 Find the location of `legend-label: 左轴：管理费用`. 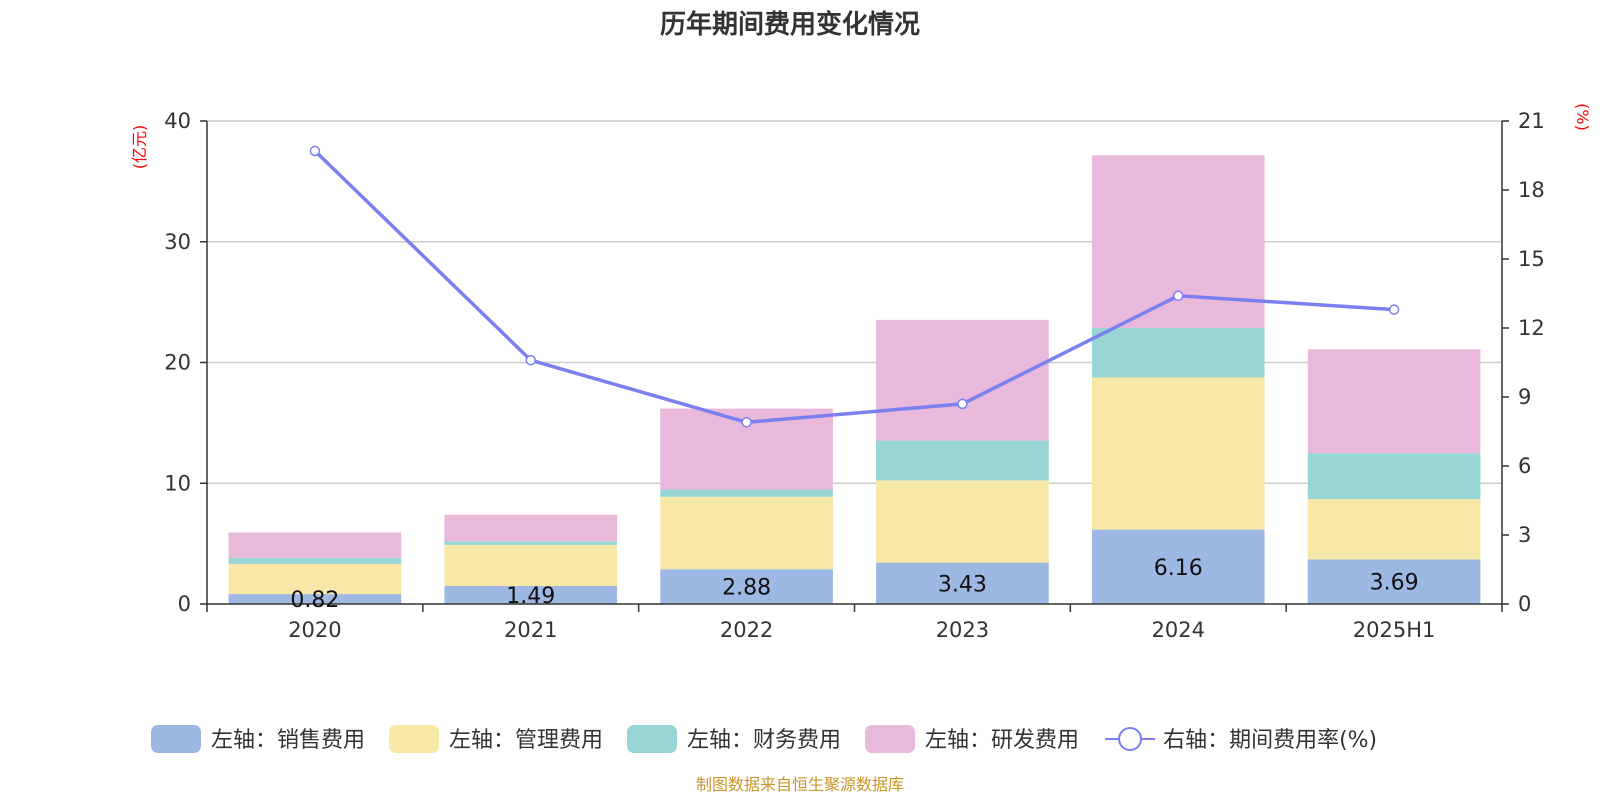

legend-label: 左轴：管理费用 is located at coordinates (526, 740).